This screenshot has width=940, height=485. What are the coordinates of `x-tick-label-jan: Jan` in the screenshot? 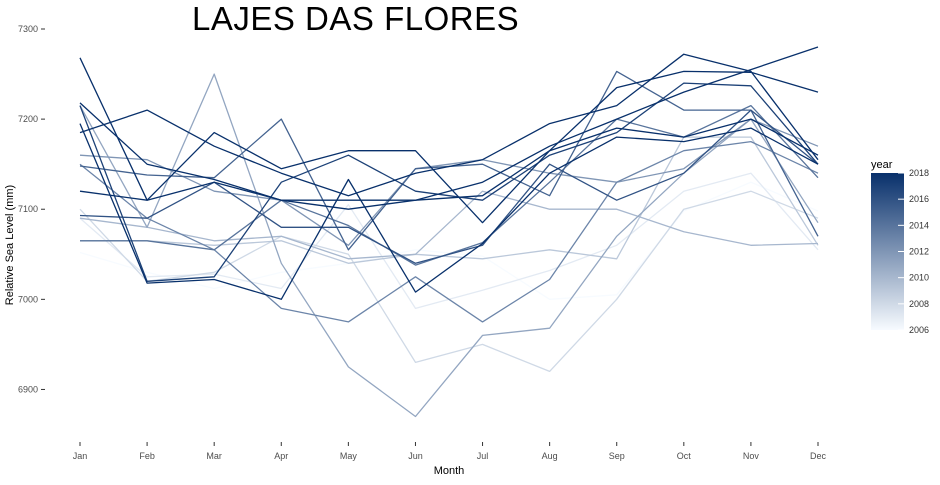 It's located at (80, 456).